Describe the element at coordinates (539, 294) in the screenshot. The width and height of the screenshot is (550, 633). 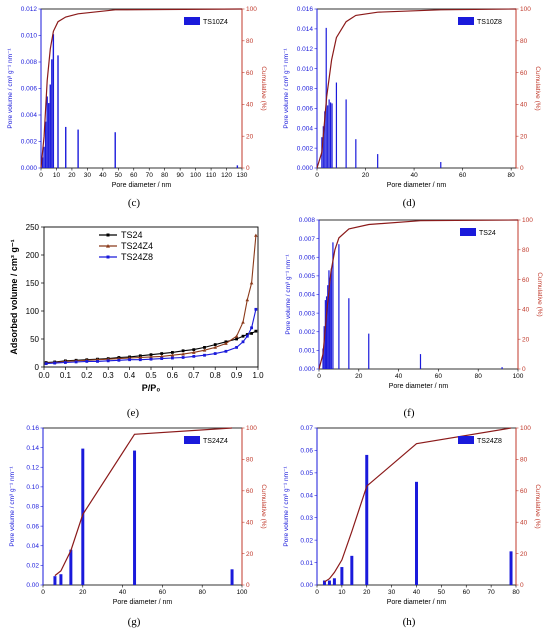
I see `y2-axis-label: Cumulative (%)` at that location.